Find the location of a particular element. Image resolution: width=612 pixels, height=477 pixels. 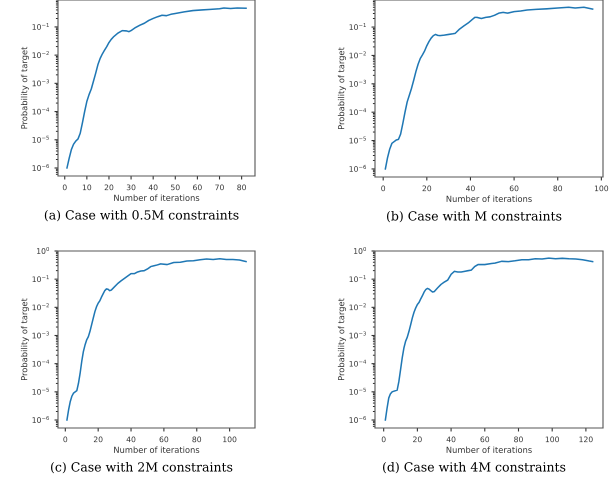

text: (b) Case with M constraints is located at coordinates (474, 216).